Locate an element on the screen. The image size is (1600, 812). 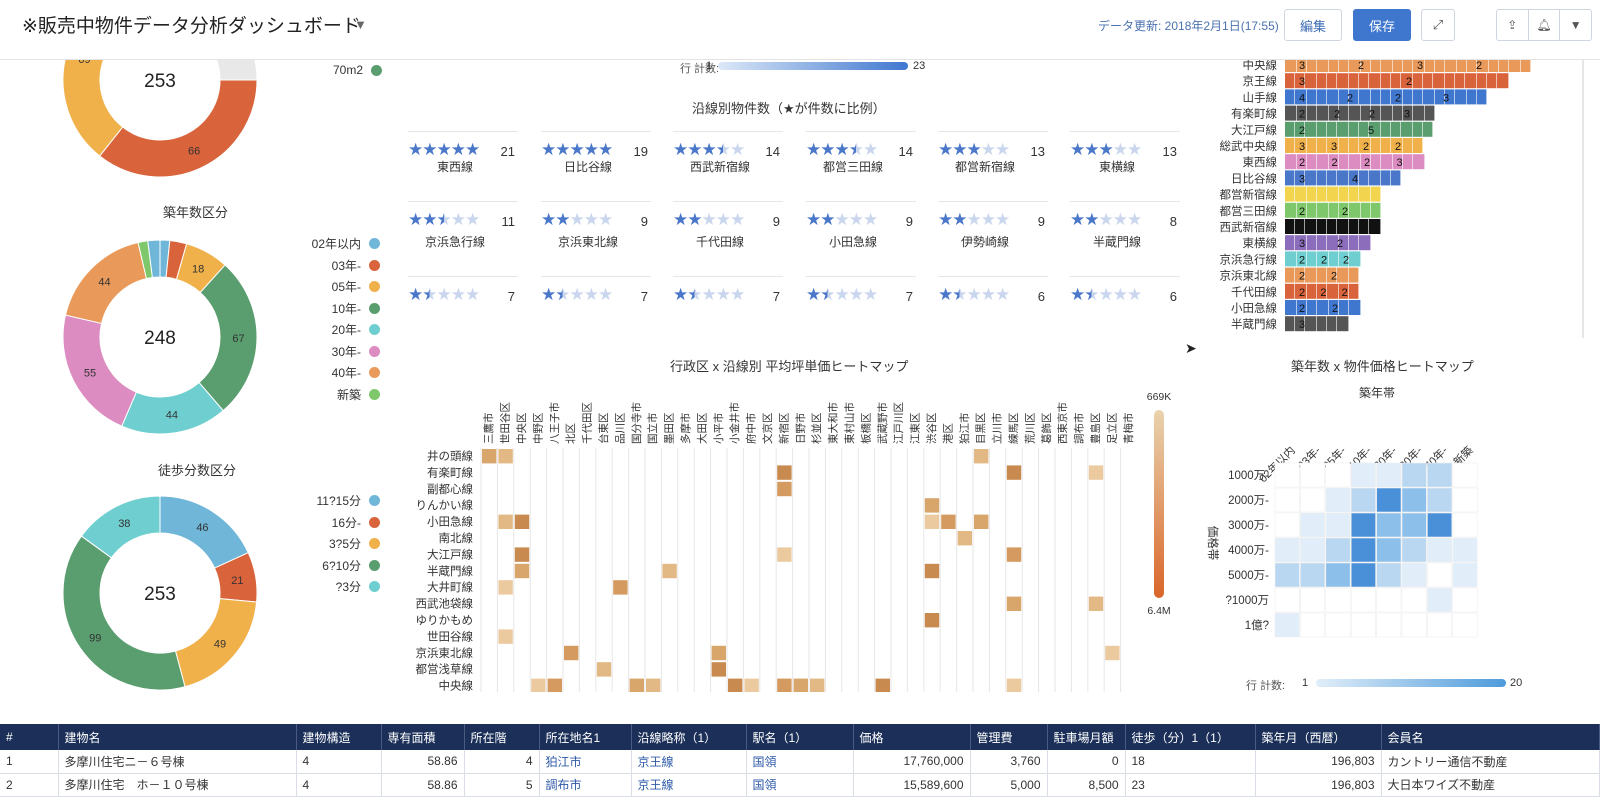
dashboard-title: ※販売中物件データ分析ダッシュボード is located at coordinates (191, 26).